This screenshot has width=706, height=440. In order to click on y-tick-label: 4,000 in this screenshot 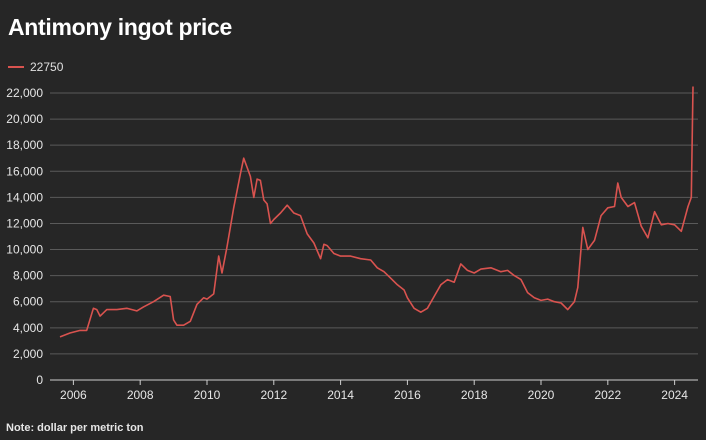, I will do `click(28, 328)`.